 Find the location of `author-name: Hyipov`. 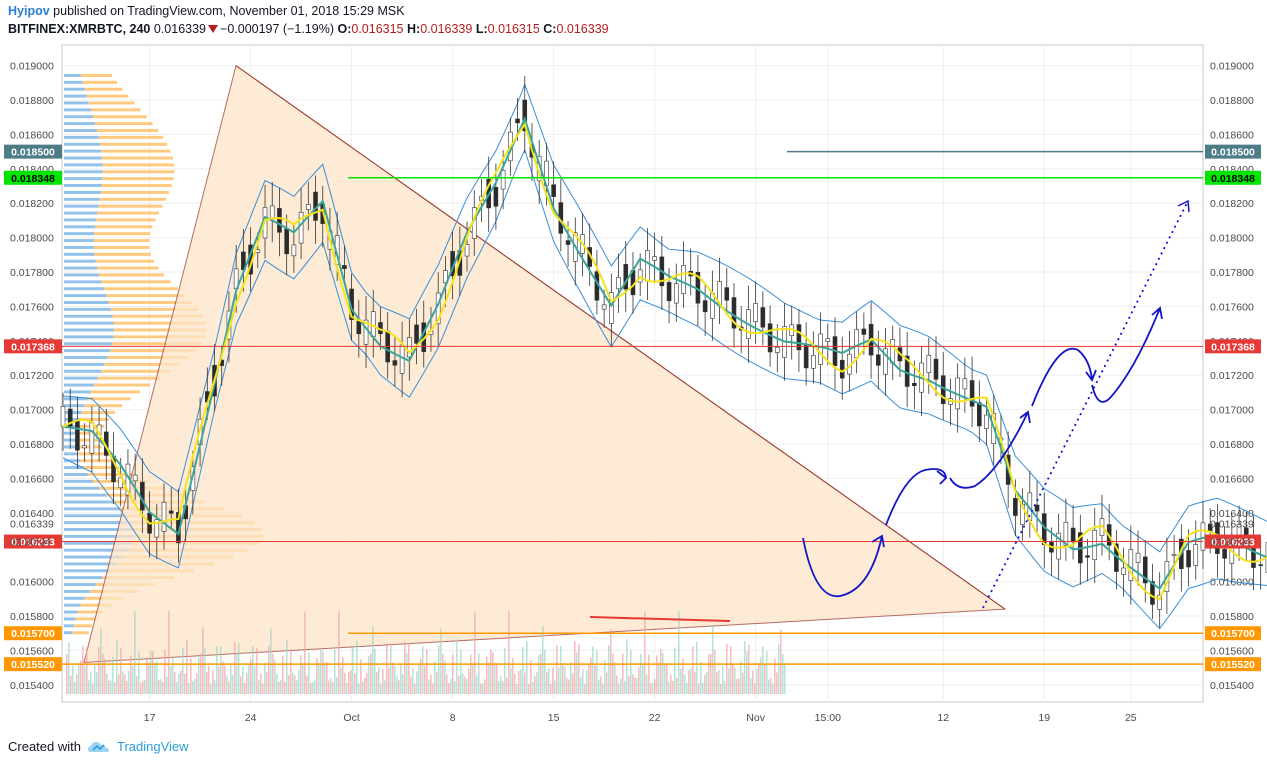

author-name: Hyipov is located at coordinates (29, 11).